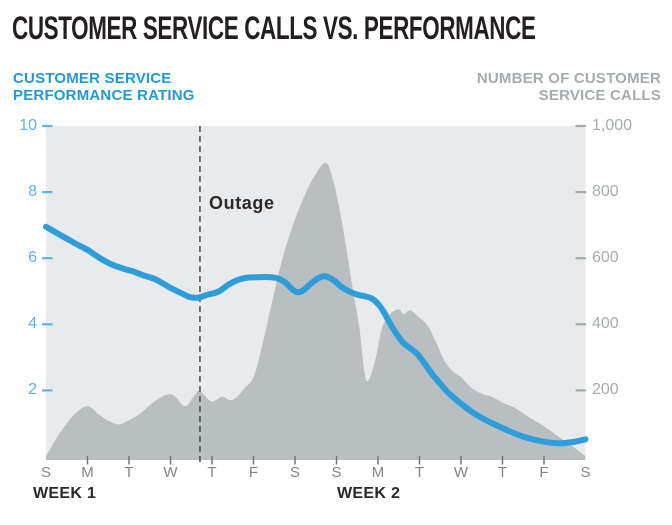  Describe the element at coordinates (32, 324) in the screenshot. I see `left-axis-tick-label: 4` at that location.